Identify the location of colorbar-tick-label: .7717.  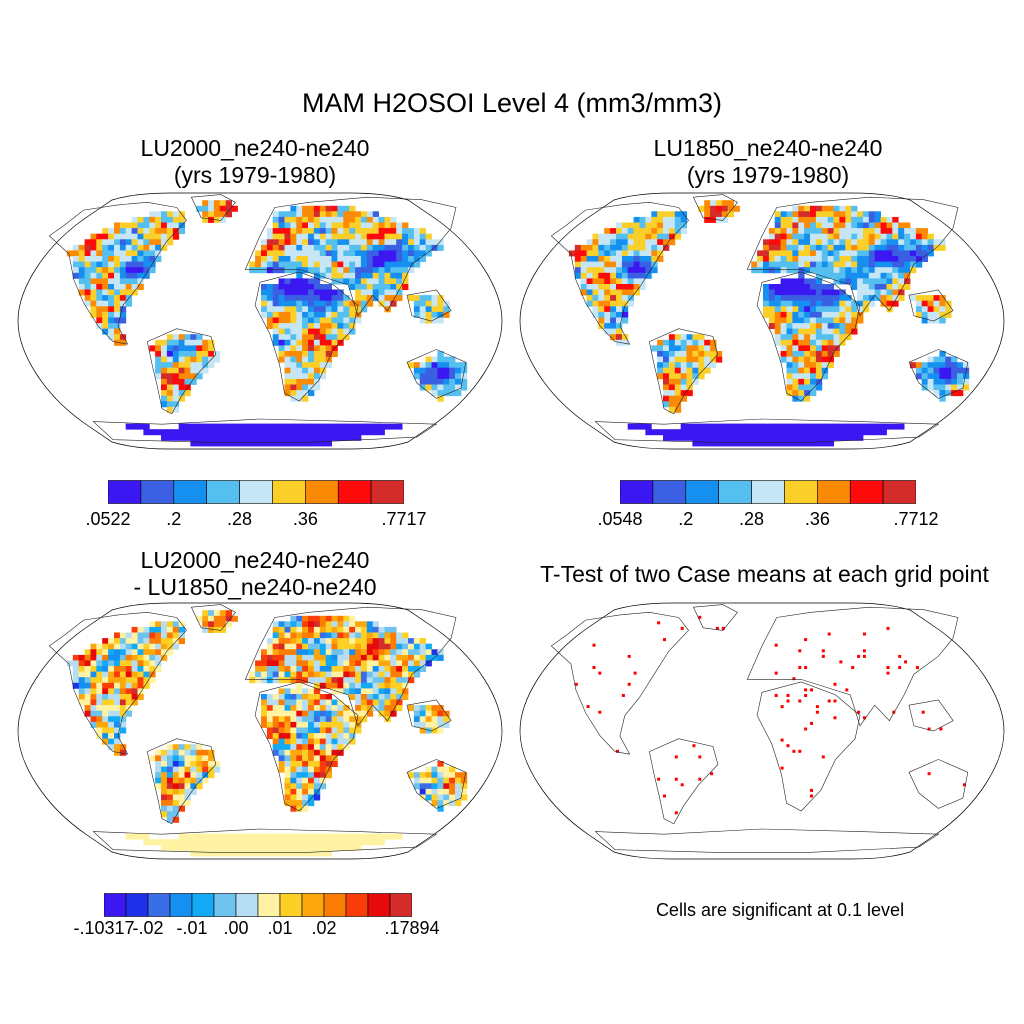
(404, 519).